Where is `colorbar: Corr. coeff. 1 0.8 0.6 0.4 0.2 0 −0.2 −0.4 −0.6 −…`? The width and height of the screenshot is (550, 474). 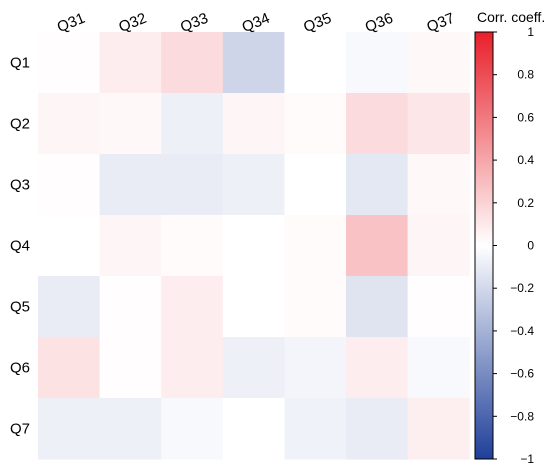 colorbar: Corr. coeff. 1 0.8 0.6 0.4 0.2 0 −0.2 −0.4 −0.6 −… is located at coordinates (509, 237).